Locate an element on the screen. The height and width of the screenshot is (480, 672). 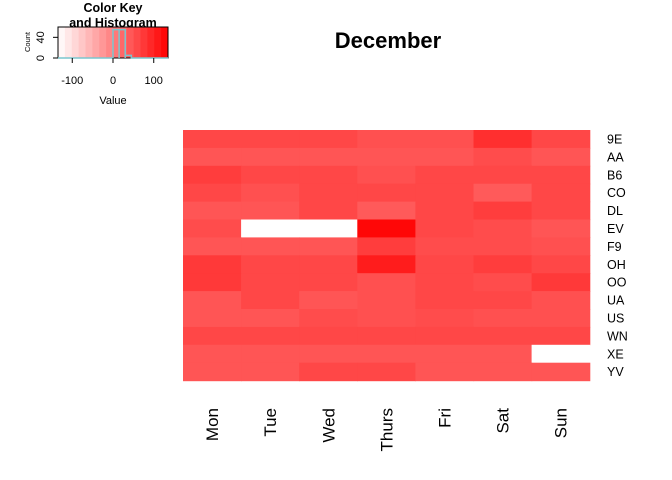
color-key-xlabel: Value is located at coordinates (112, 101).